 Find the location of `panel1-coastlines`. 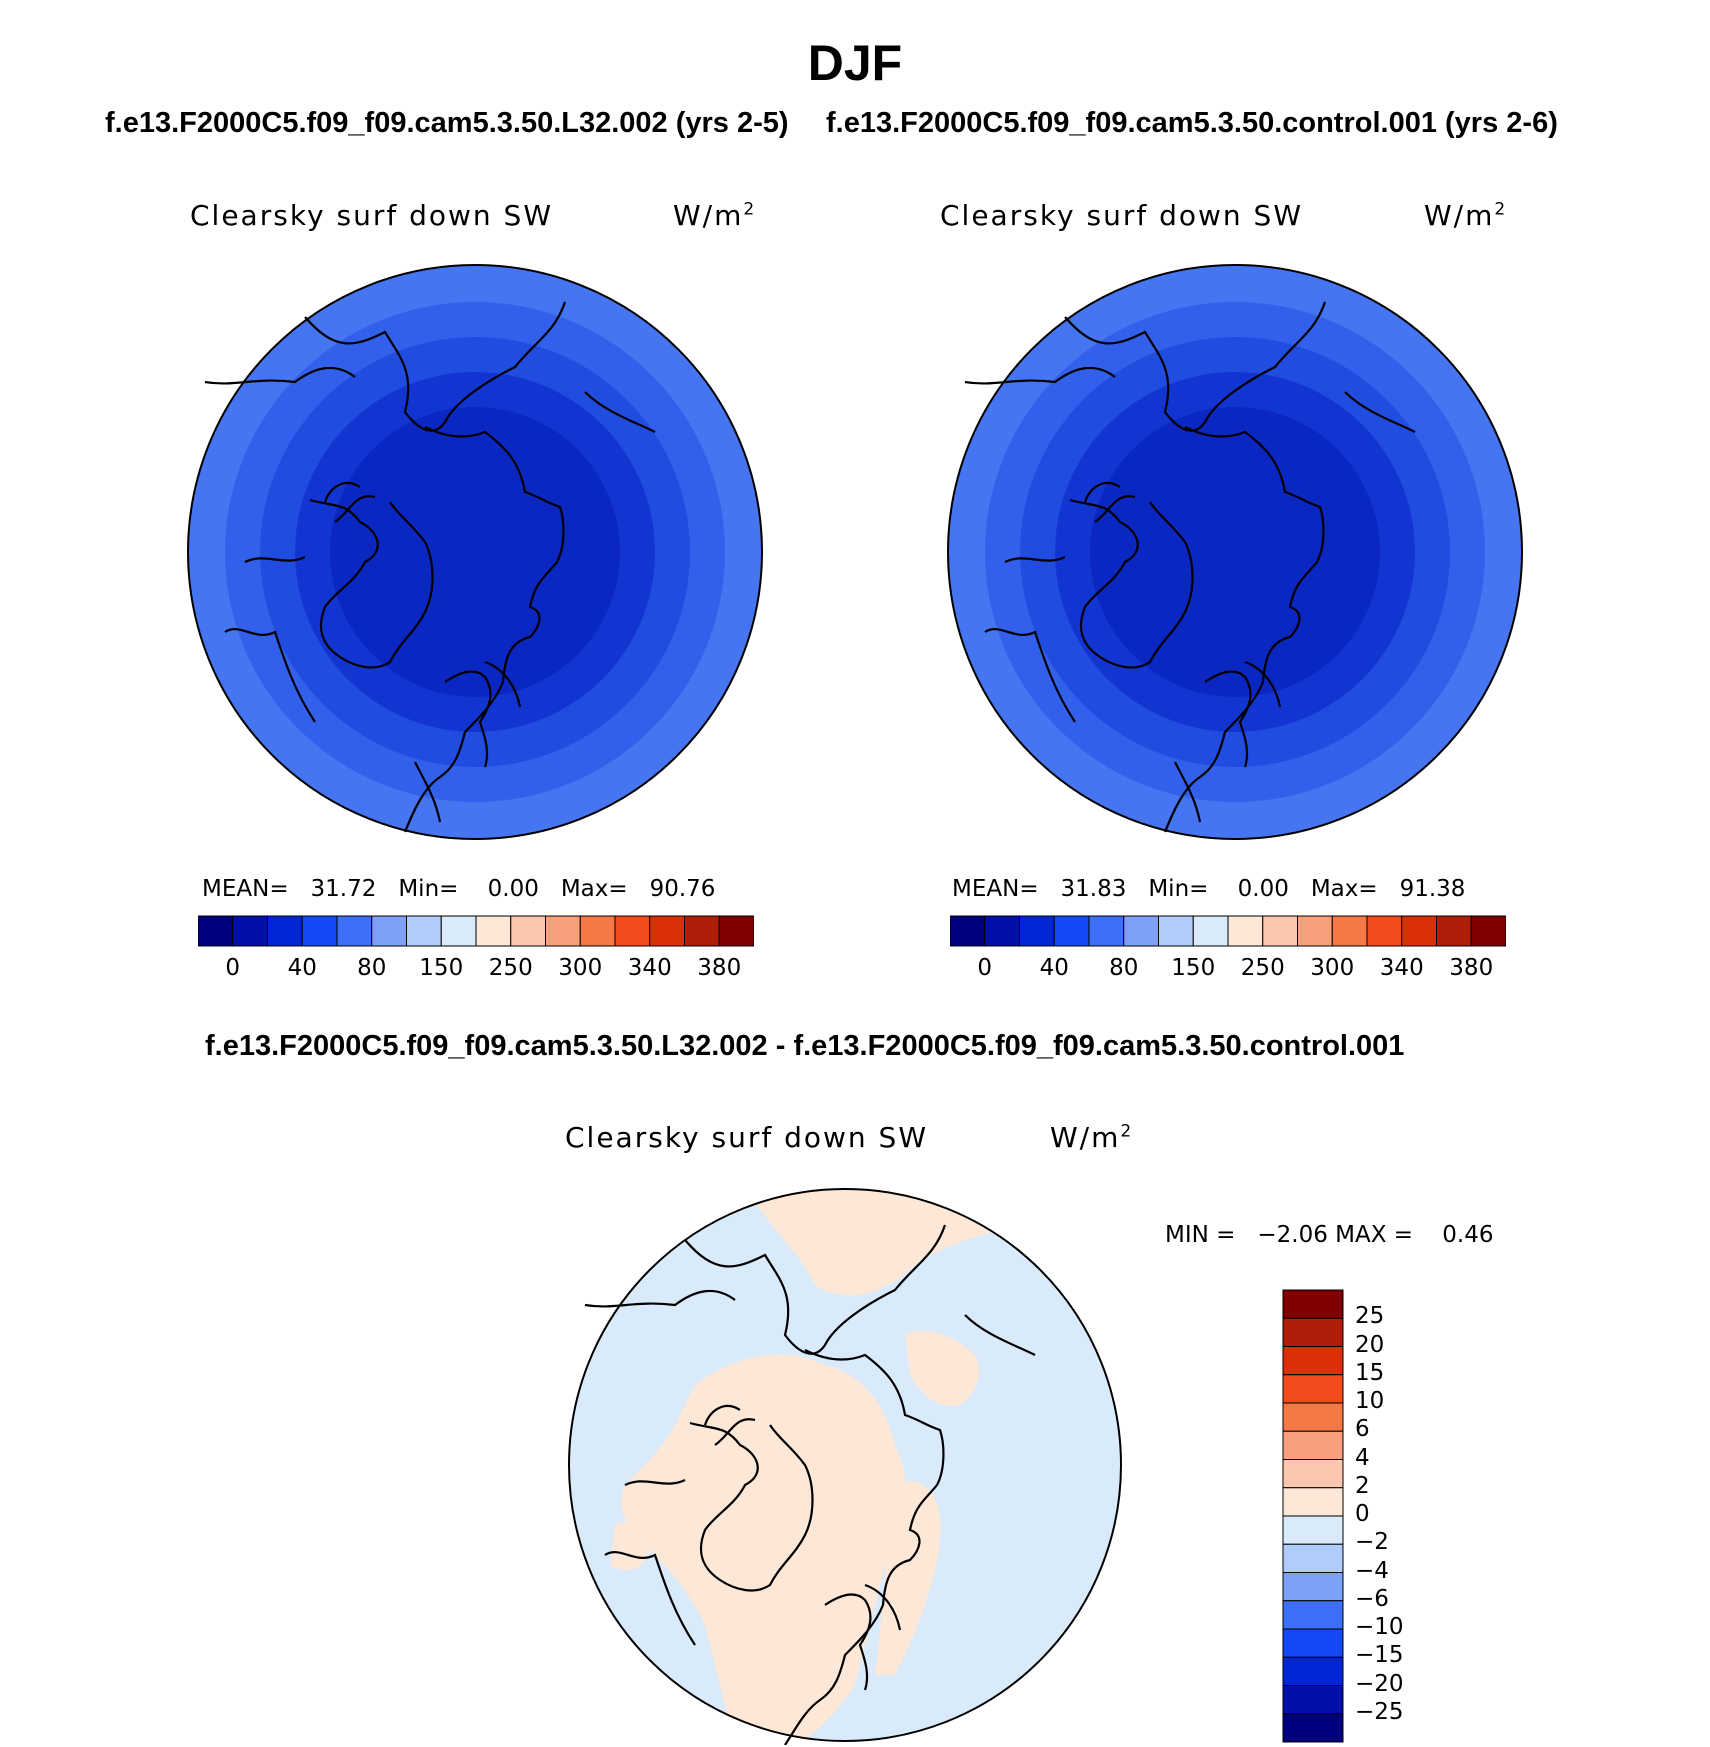

panel1-coastlines is located at coordinates (430, 567).